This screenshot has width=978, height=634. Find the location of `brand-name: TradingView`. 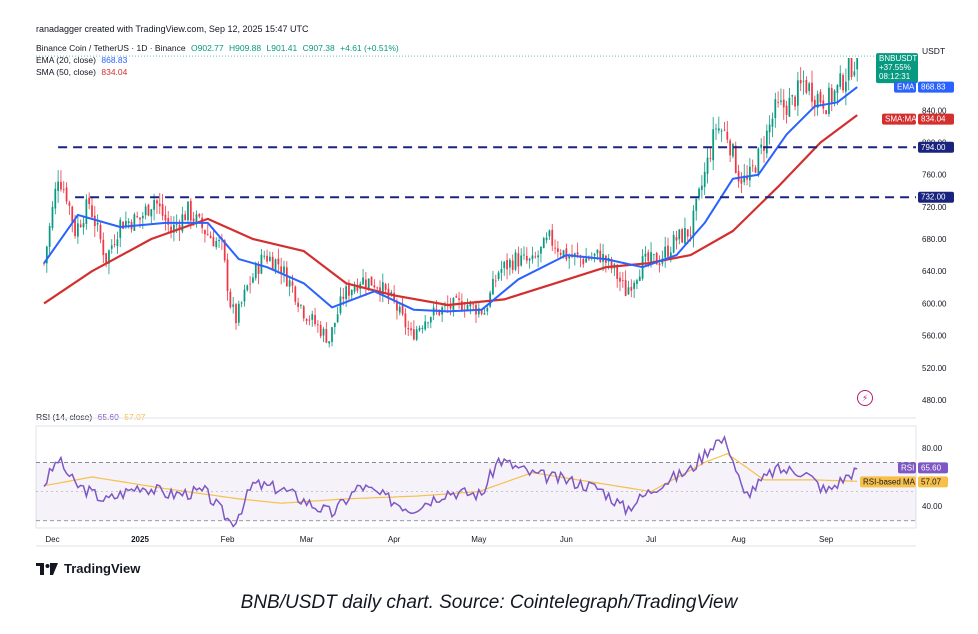

brand-name: TradingView is located at coordinates (102, 568).